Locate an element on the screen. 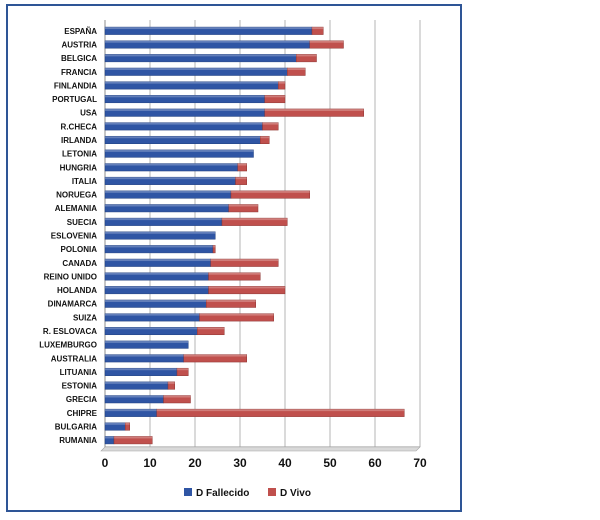 The image size is (600, 520). x-tick-label: 20 is located at coordinates (195, 463).